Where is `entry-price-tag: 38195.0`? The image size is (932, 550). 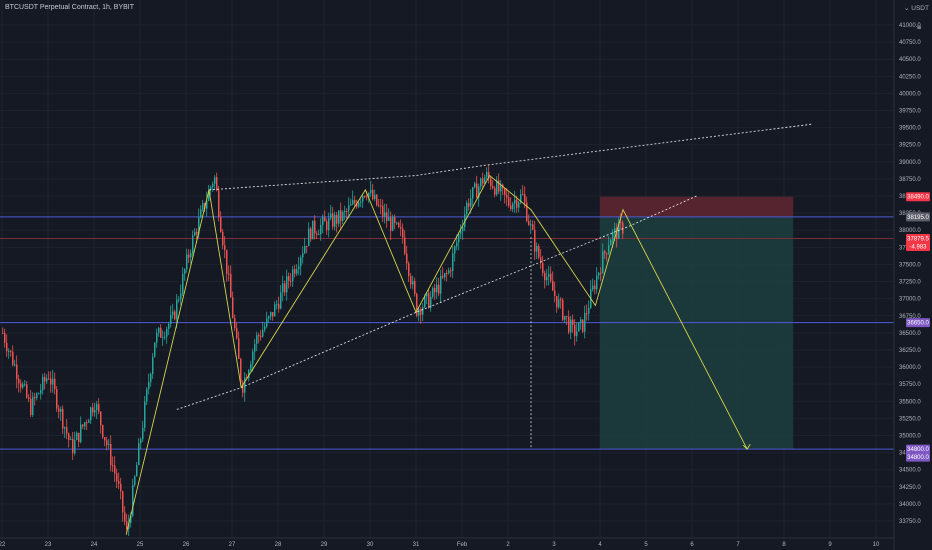 entry-price-tag: 38195.0 is located at coordinates (918, 217).